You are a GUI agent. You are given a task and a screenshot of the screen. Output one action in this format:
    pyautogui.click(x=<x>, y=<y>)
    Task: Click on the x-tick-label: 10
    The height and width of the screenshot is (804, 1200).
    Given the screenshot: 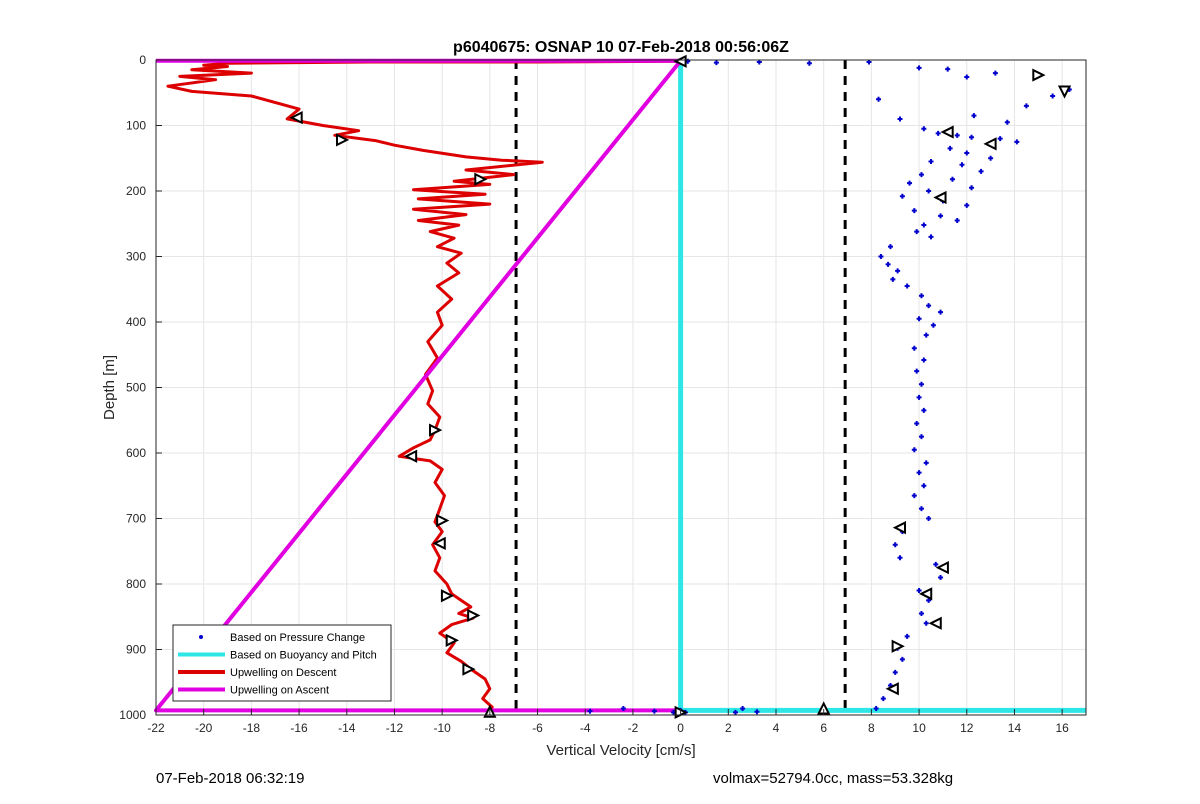 What is the action you would take?
    pyautogui.click(x=919, y=728)
    